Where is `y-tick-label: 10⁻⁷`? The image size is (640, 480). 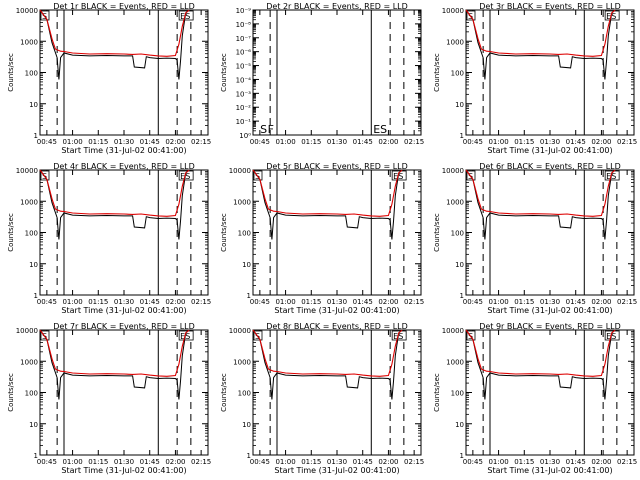
y-tick-label: 10⁻⁷ is located at coordinates (244, 39).